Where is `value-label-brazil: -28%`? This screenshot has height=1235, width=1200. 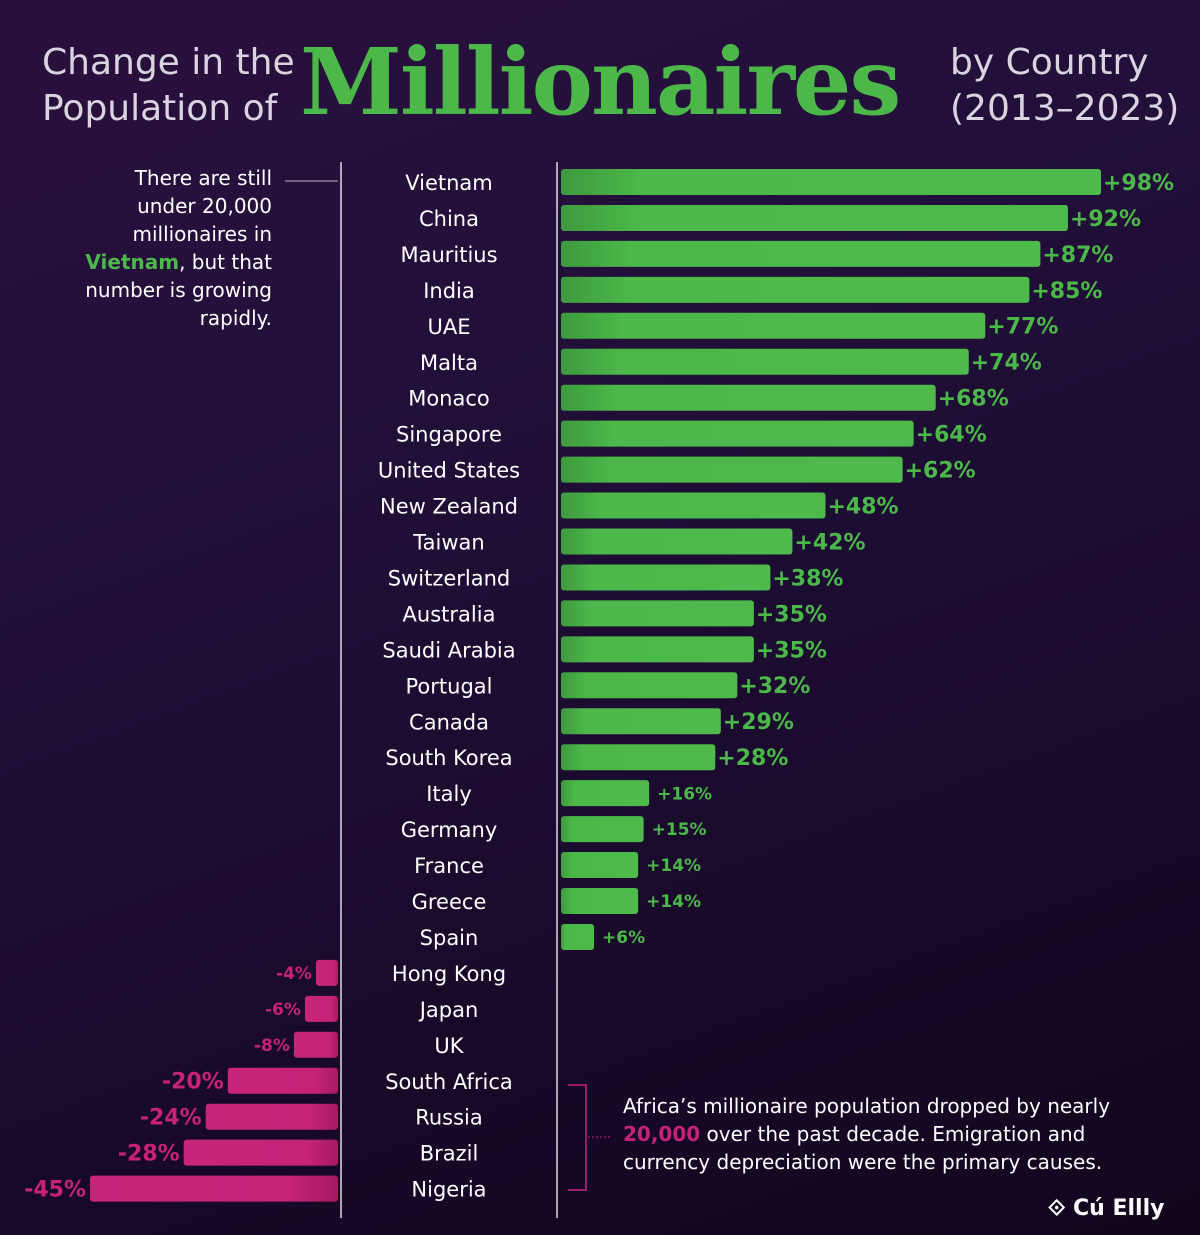
value-label-brazil: -28% is located at coordinates (149, 1154).